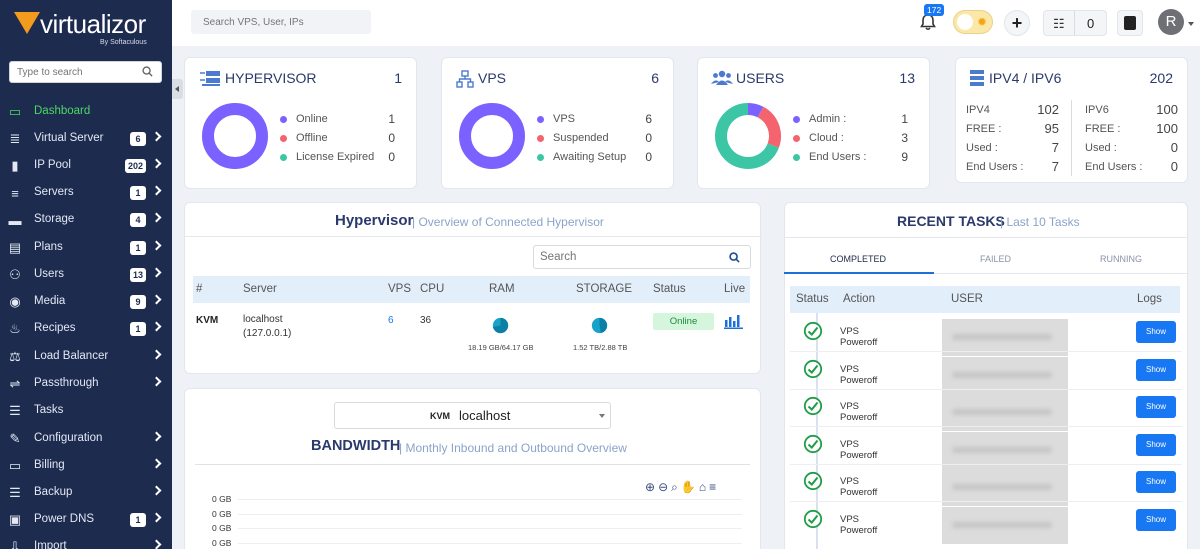  What do you see at coordinates (1121, 259) in the screenshot?
I see `tab-running: RUNNING` at bounding box center [1121, 259].